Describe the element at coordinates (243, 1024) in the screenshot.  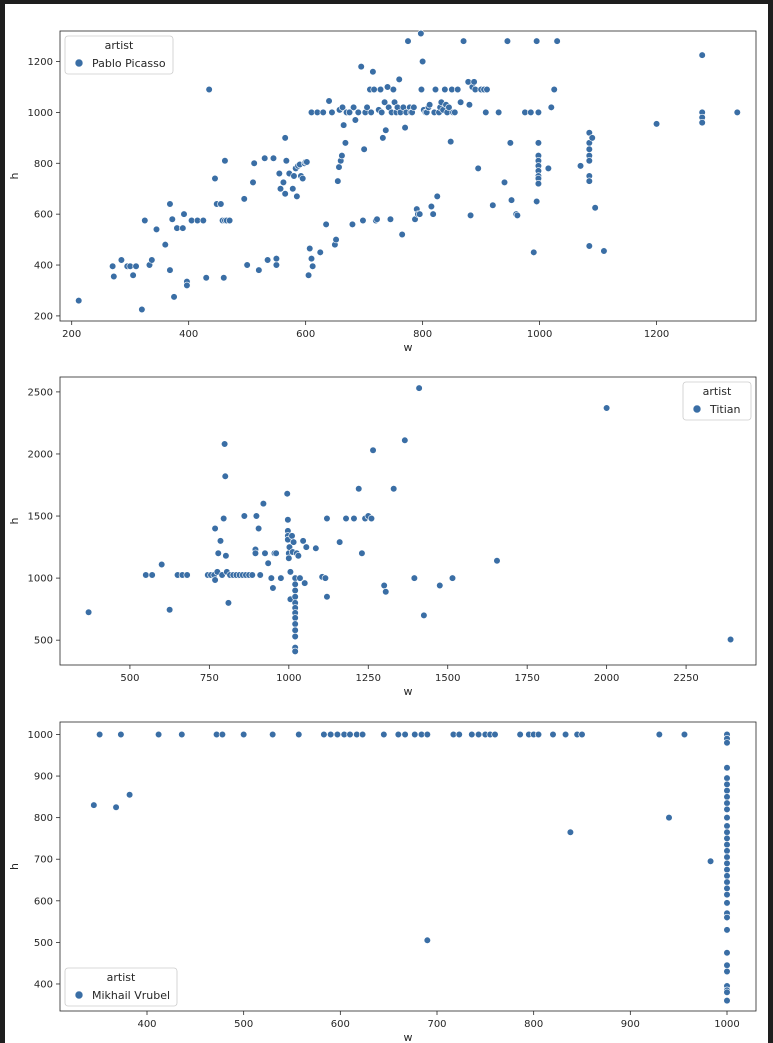
I see `x-tick-label: 500` at that location.